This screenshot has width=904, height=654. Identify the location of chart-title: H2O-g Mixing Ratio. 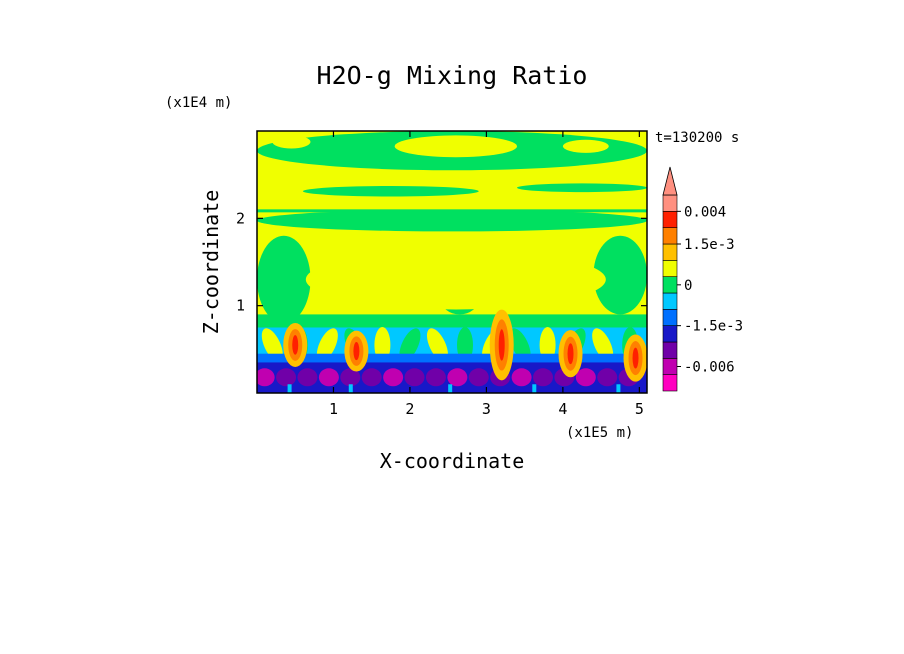
(452, 75).